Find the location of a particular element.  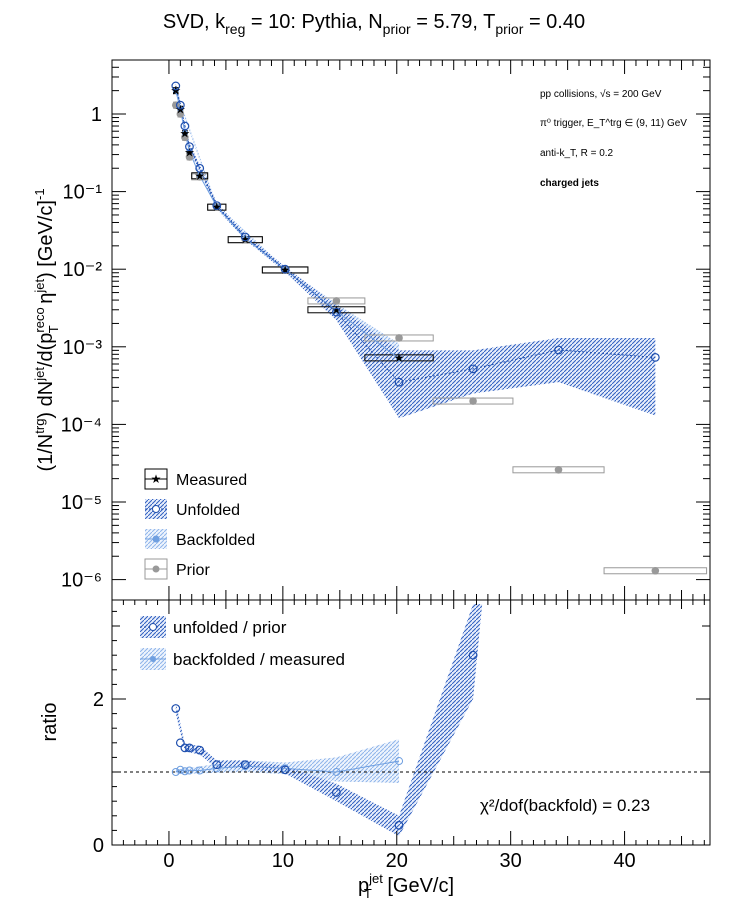

legend-entry-unfolded: Unfolded is located at coordinates (192, 509).